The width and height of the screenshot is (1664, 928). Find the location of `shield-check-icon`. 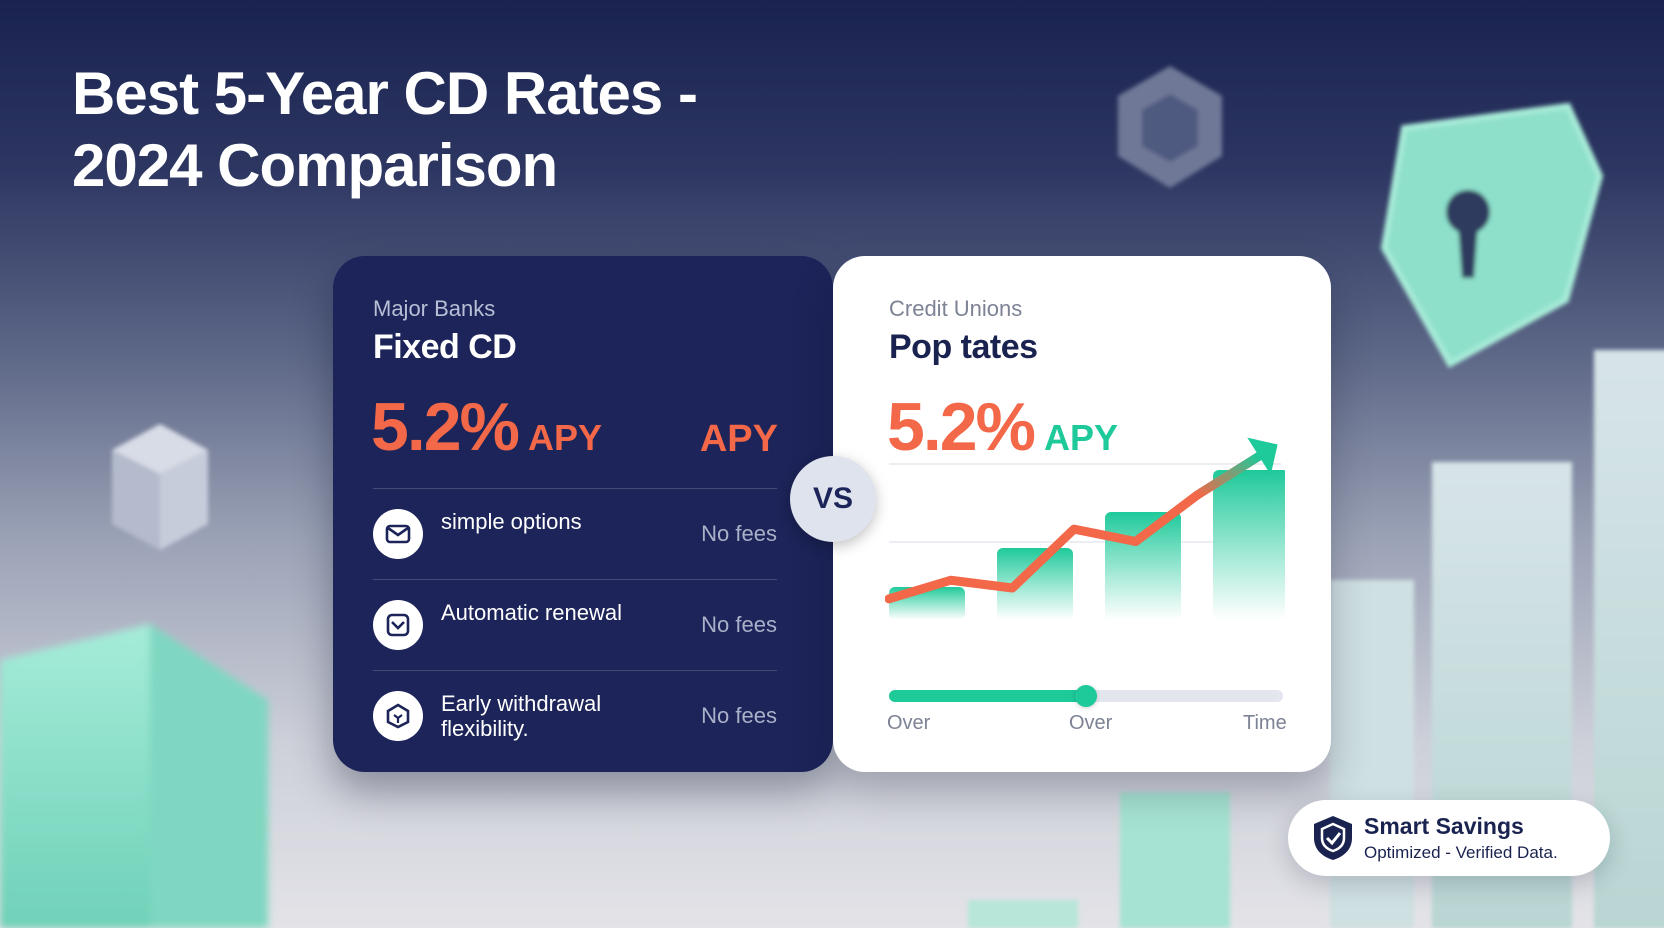

shield-check-icon is located at coordinates (1333, 838).